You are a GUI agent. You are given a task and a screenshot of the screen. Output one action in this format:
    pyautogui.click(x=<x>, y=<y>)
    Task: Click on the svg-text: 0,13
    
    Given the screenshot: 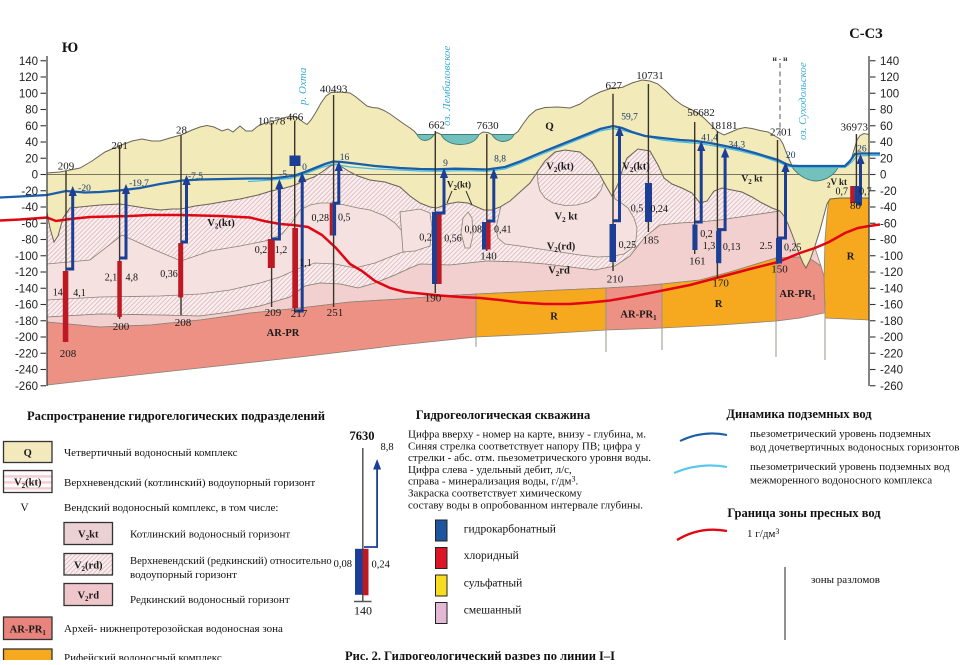 What is the action you would take?
    pyautogui.click(x=732, y=247)
    